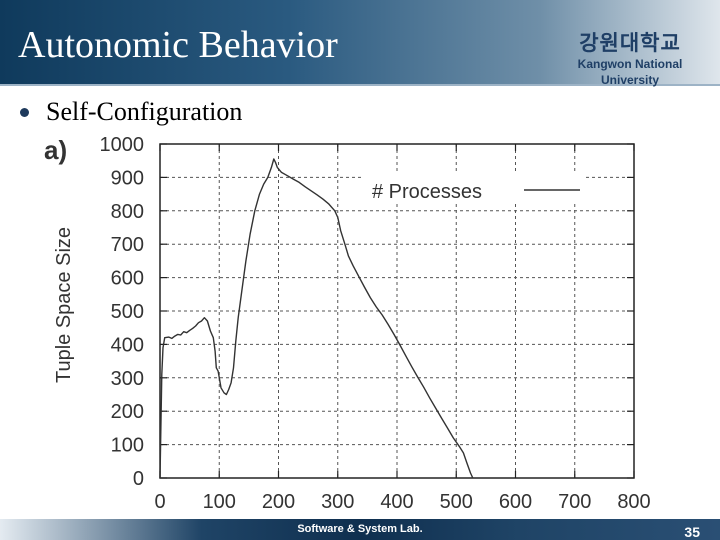  What do you see at coordinates (337, 502) in the screenshot?
I see `x-tick-label: 300` at bounding box center [337, 502].